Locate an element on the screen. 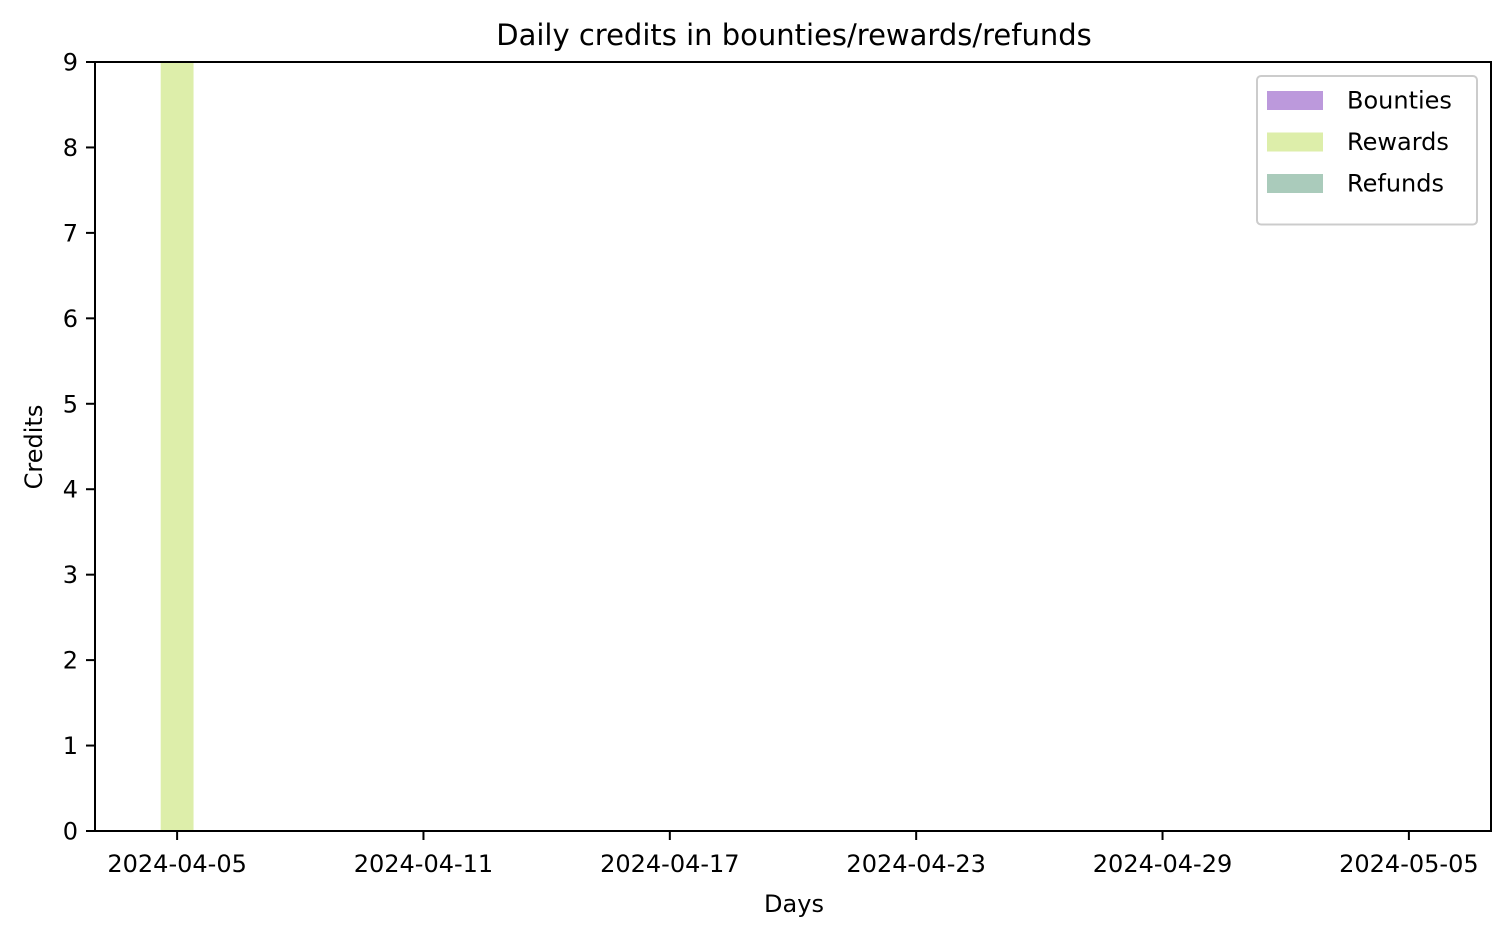 The image size is (1512, 939). legend-label-refunds: Refunds is located at coordinates (1395, 184).